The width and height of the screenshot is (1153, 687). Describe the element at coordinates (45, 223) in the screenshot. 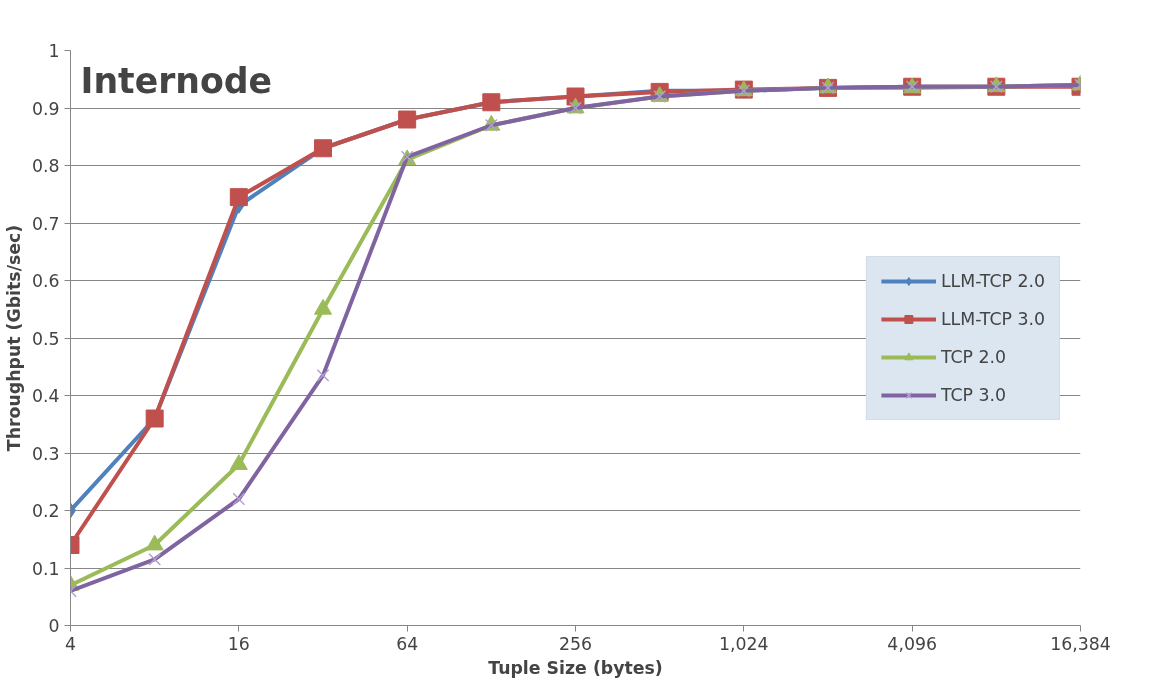

I see `y-tick-label: 0.7` at that location.